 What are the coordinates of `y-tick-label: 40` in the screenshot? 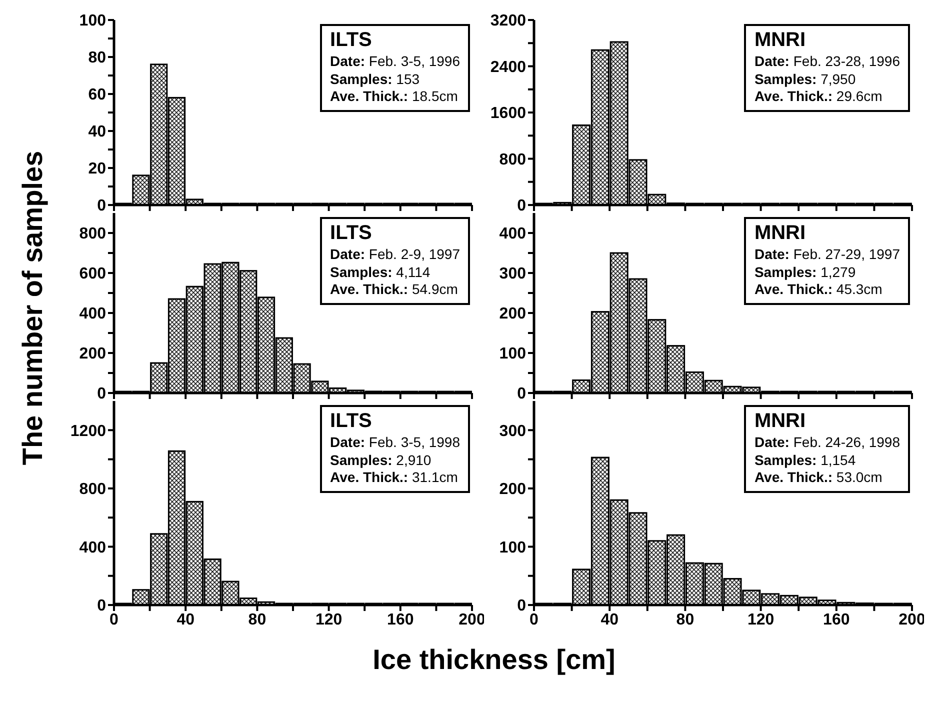 It's located at (97, 132).